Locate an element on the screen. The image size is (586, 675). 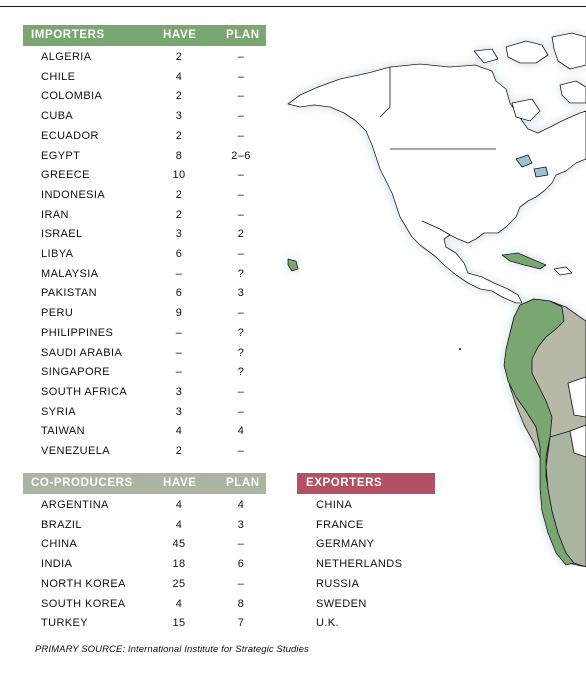
table-row: ARGENTINA 4 4 is located at coordinates (135, 508).